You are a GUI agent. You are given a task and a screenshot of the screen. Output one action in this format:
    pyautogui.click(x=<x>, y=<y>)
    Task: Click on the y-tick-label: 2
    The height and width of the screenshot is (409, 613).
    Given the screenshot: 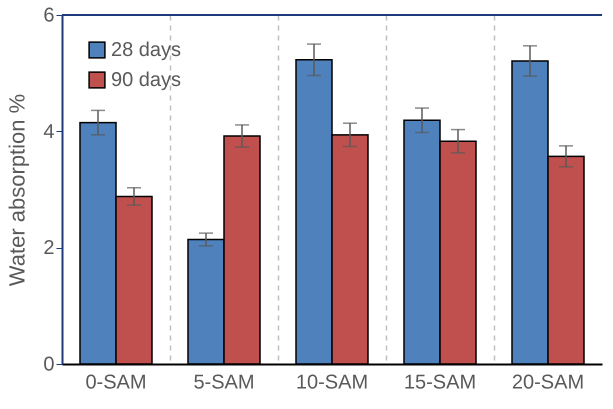 What is the action you would take?
    pyautogui.click(x=48, y=248)
    